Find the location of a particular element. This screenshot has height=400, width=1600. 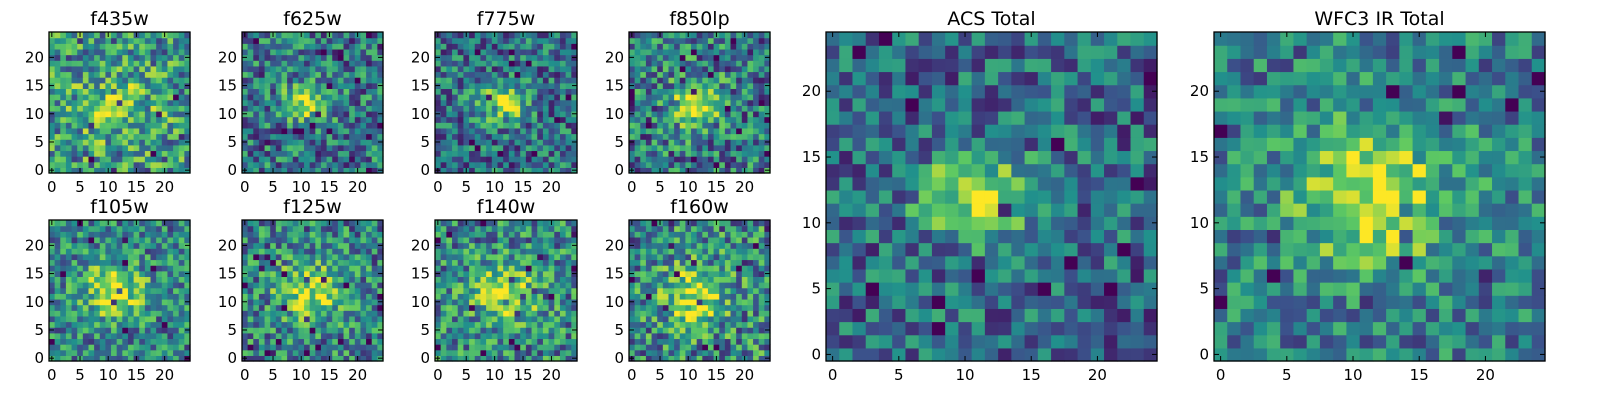

x-tick-label: 10 is located at coordinates (108, 187).